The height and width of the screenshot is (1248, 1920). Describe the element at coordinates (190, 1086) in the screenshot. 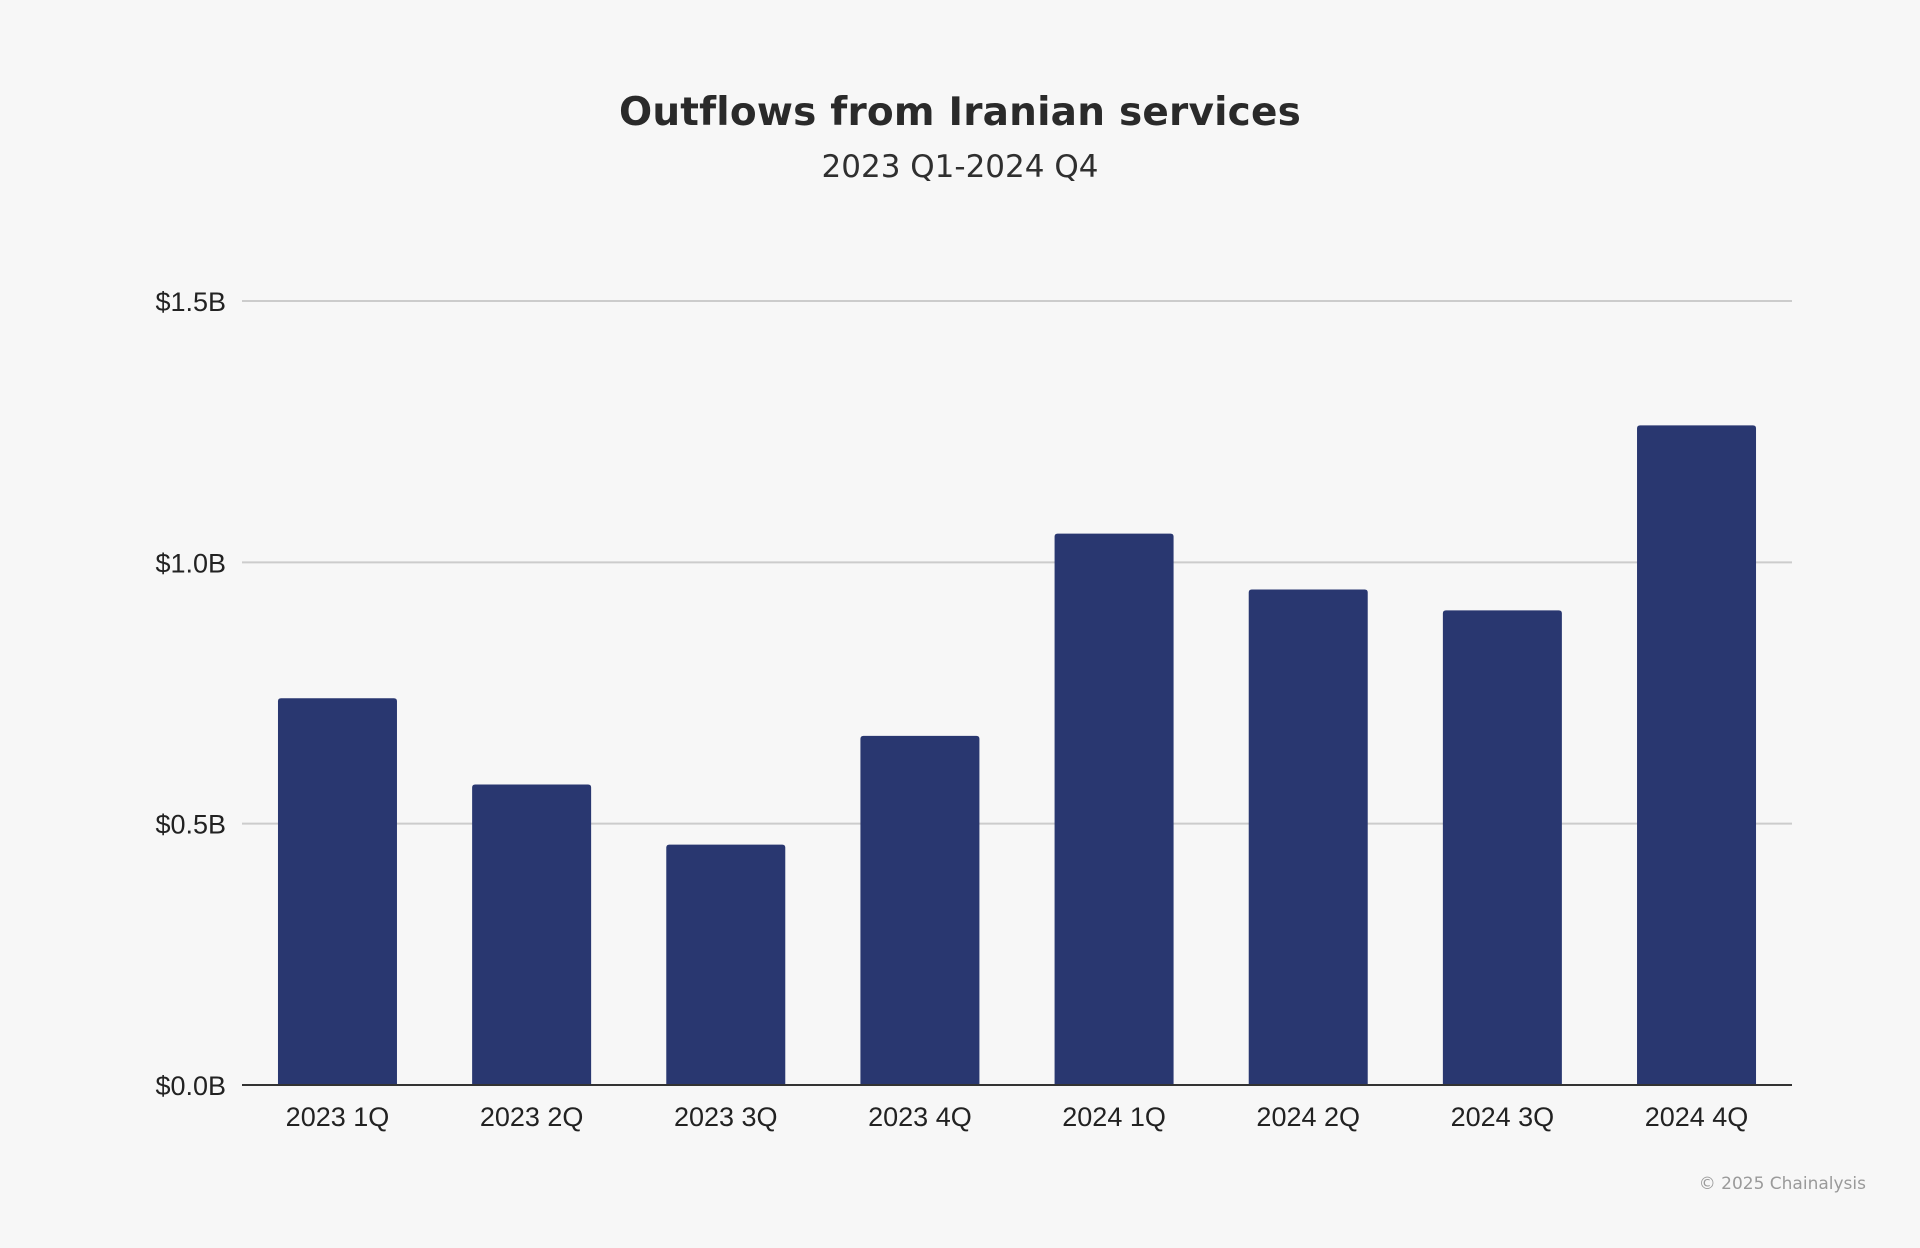

I see `y-tick-label: $0.0B` at that location.